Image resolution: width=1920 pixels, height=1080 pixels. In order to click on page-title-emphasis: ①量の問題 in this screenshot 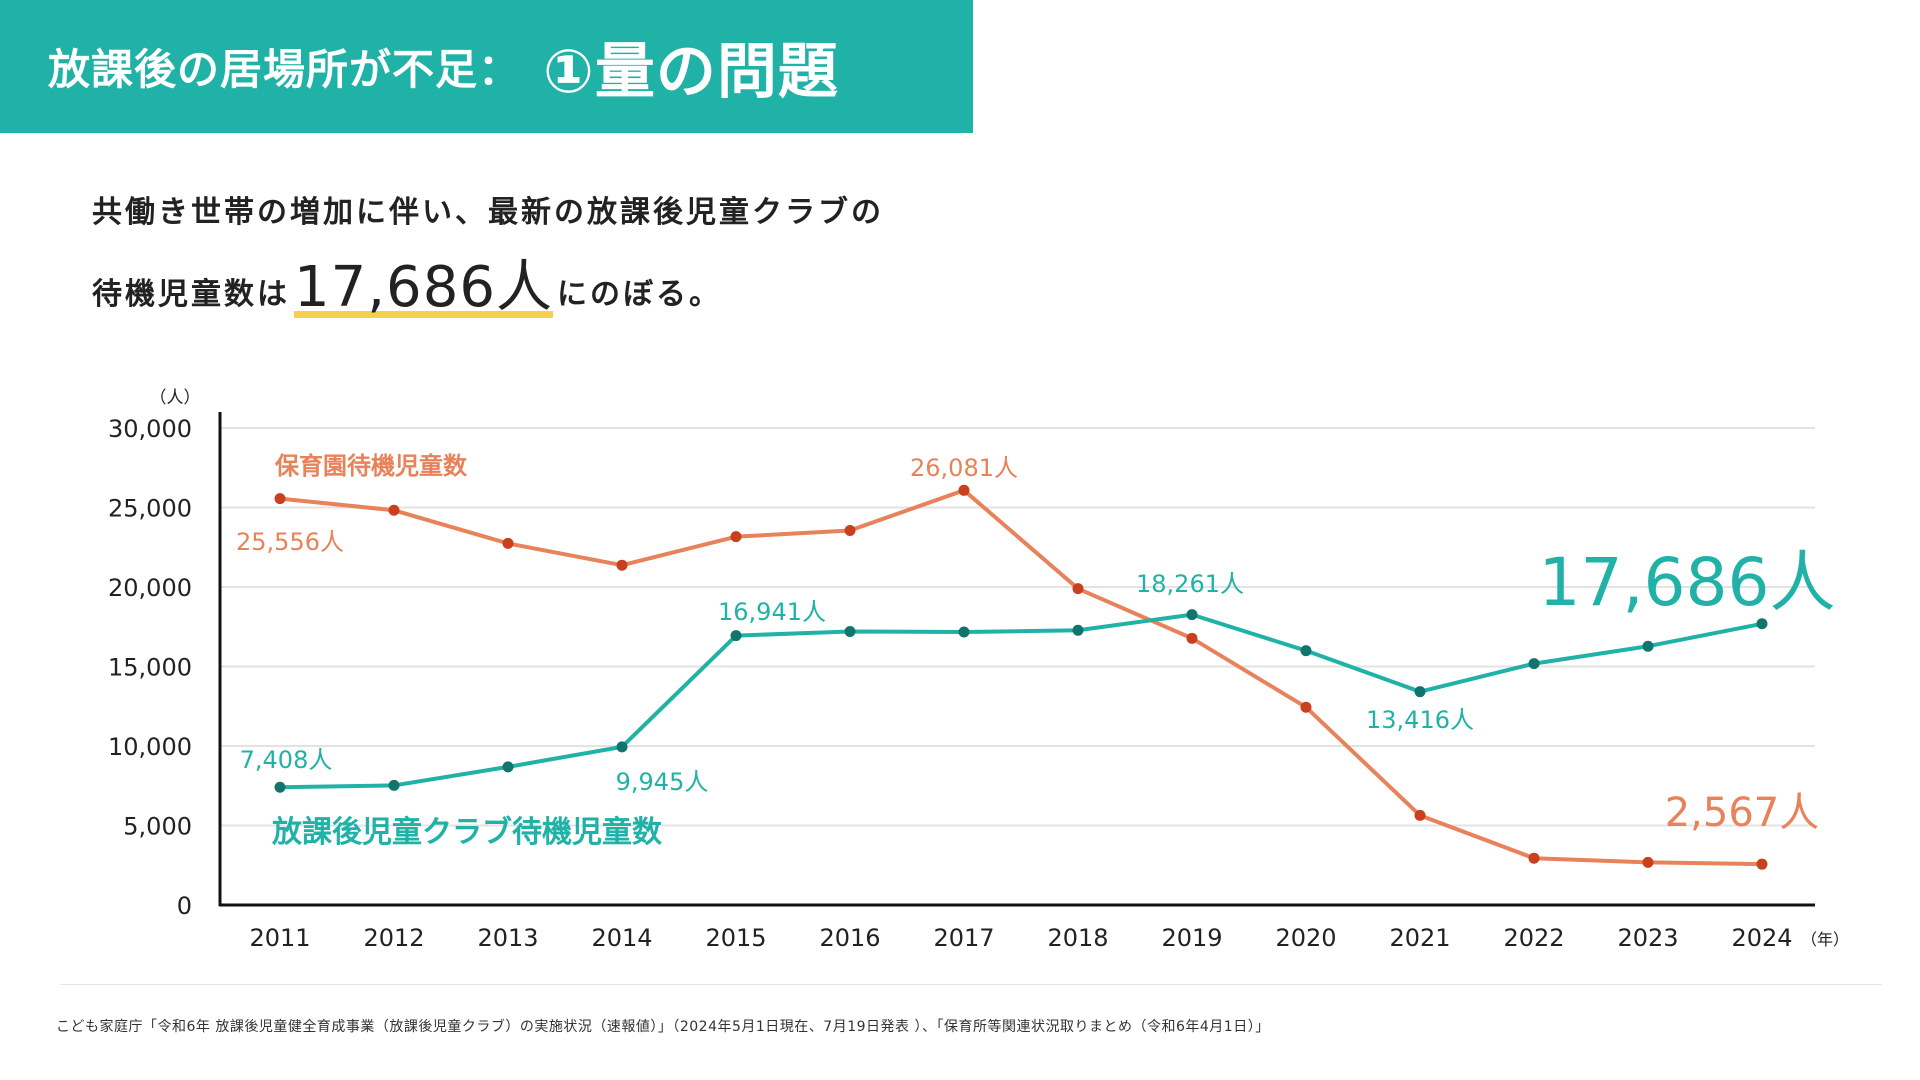, I will do `click(691, 72)`.